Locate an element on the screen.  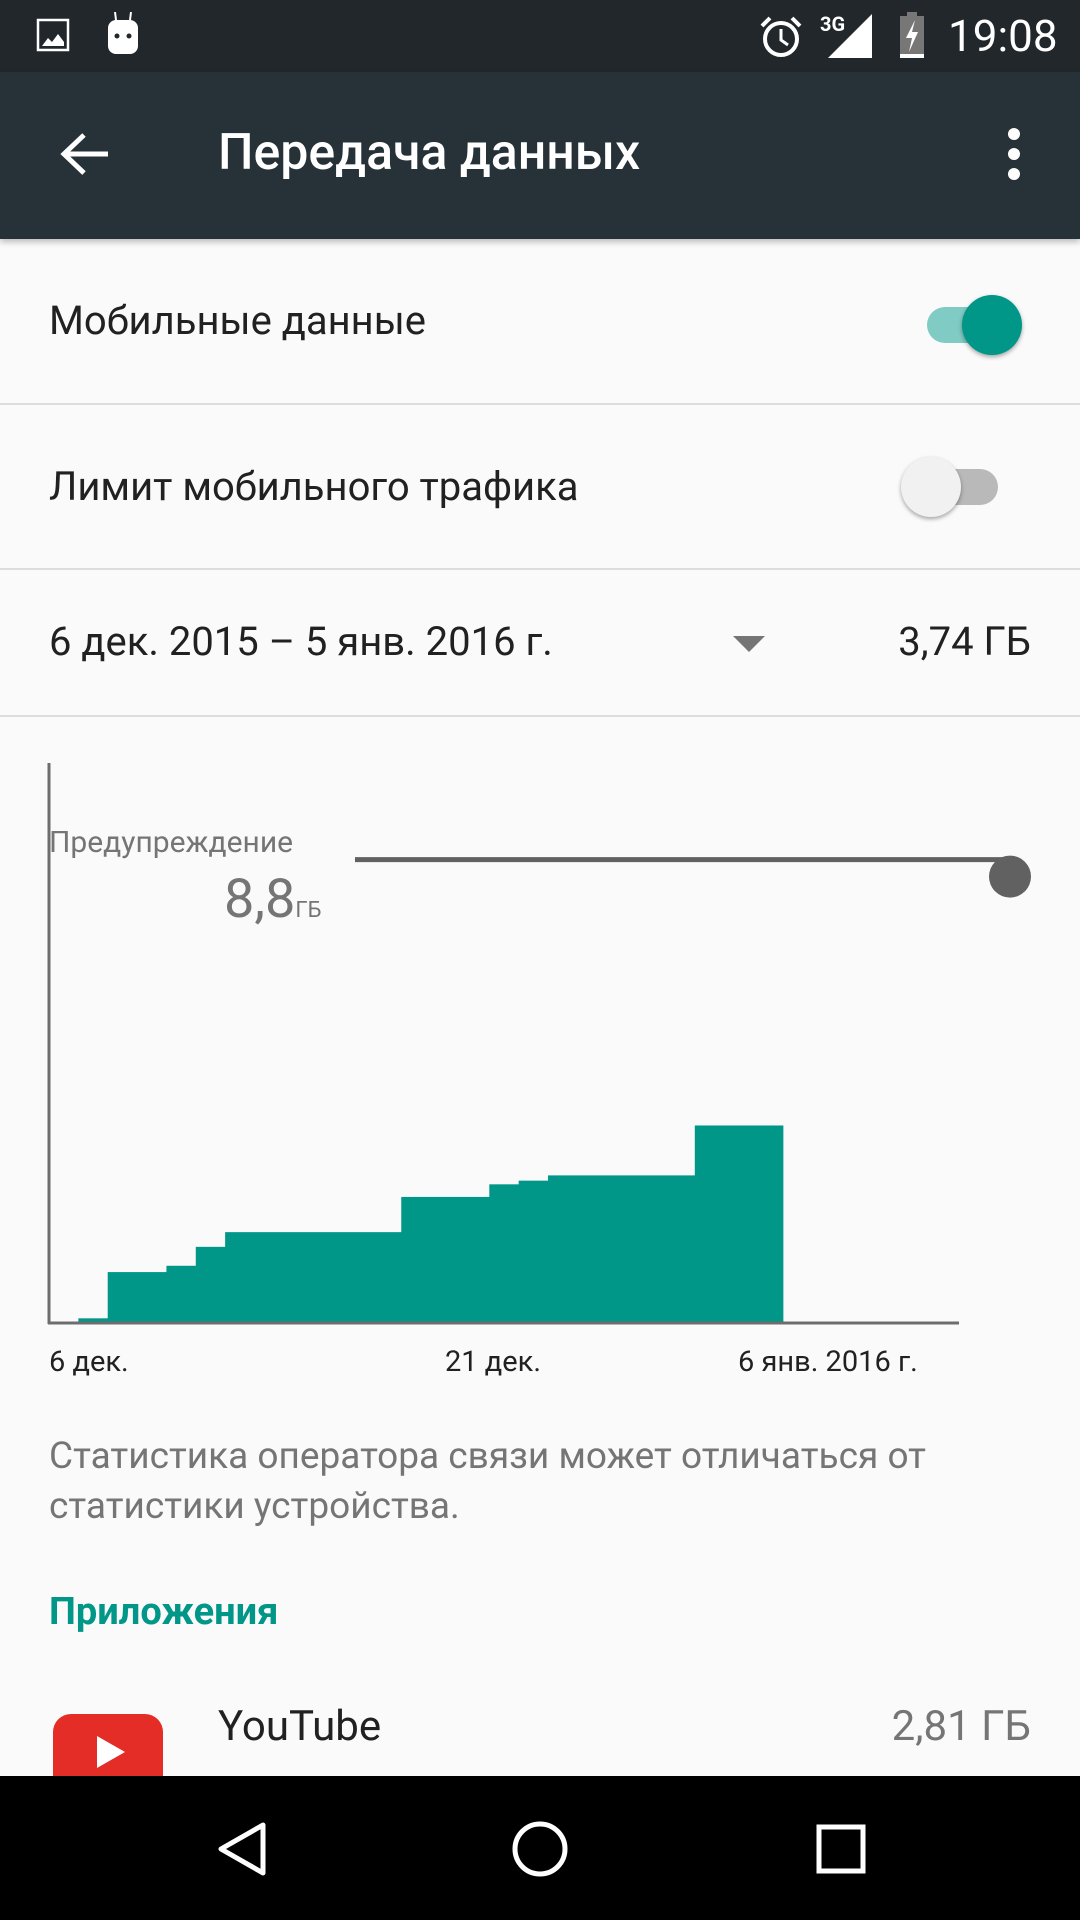
cycle-total: 3,74 ГБ is located at coordinates (964, 641).